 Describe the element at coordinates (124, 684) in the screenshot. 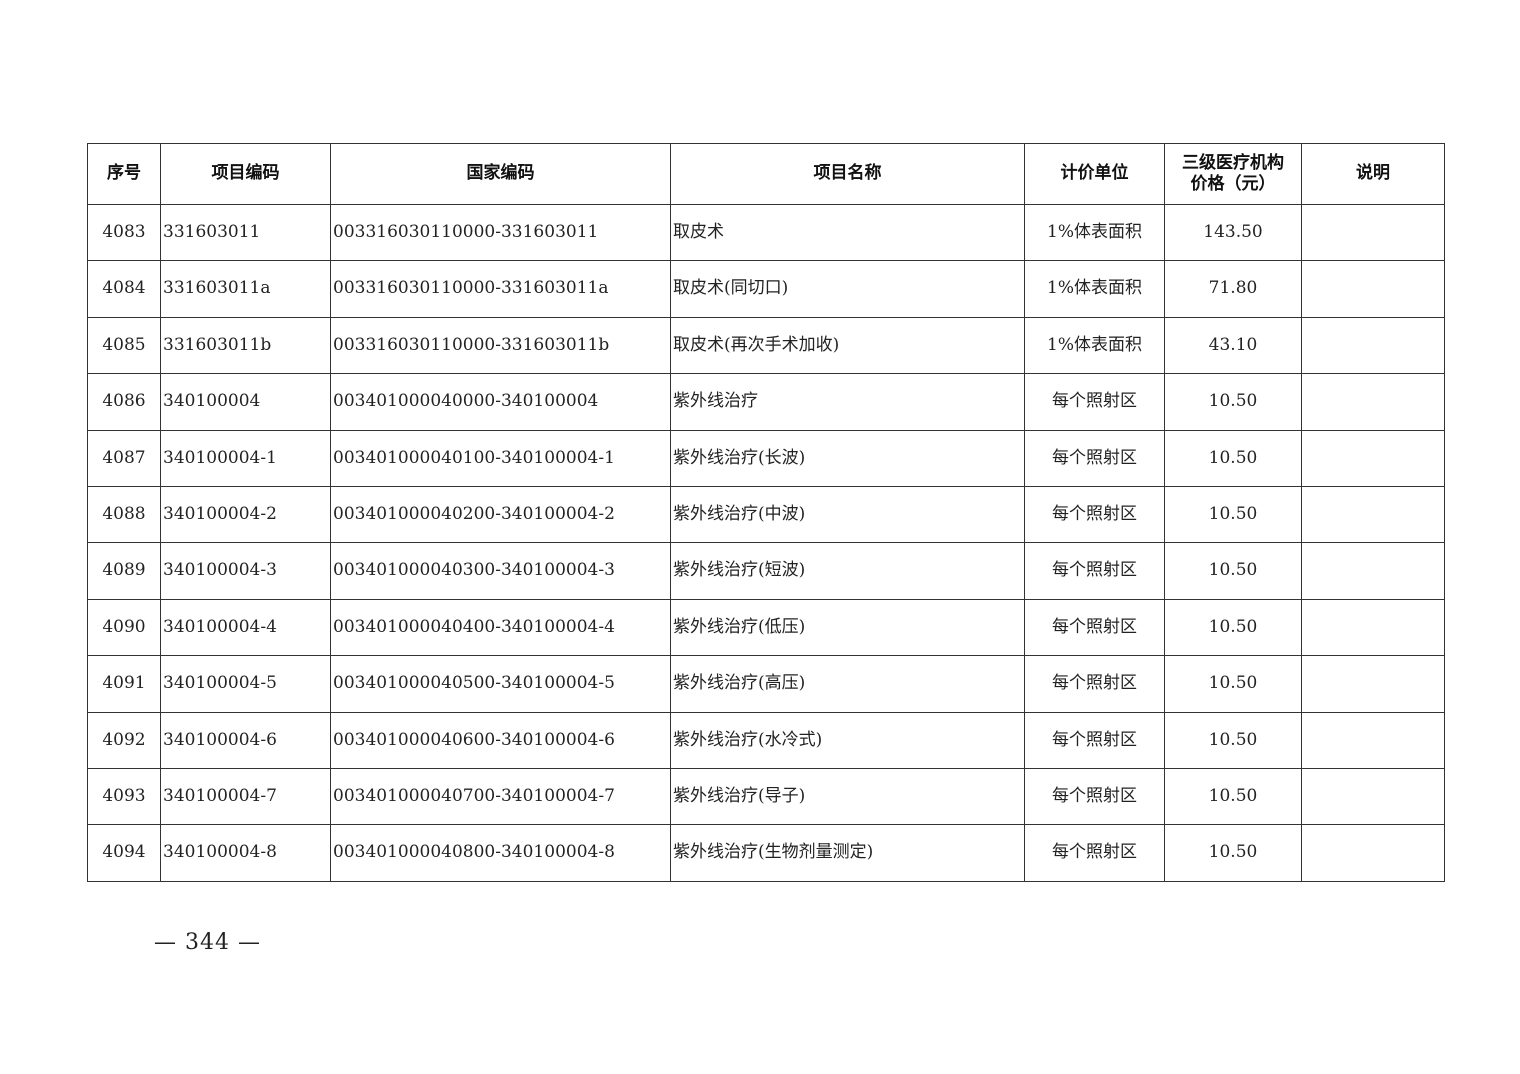

I see `cell-index: 4091` at that location.